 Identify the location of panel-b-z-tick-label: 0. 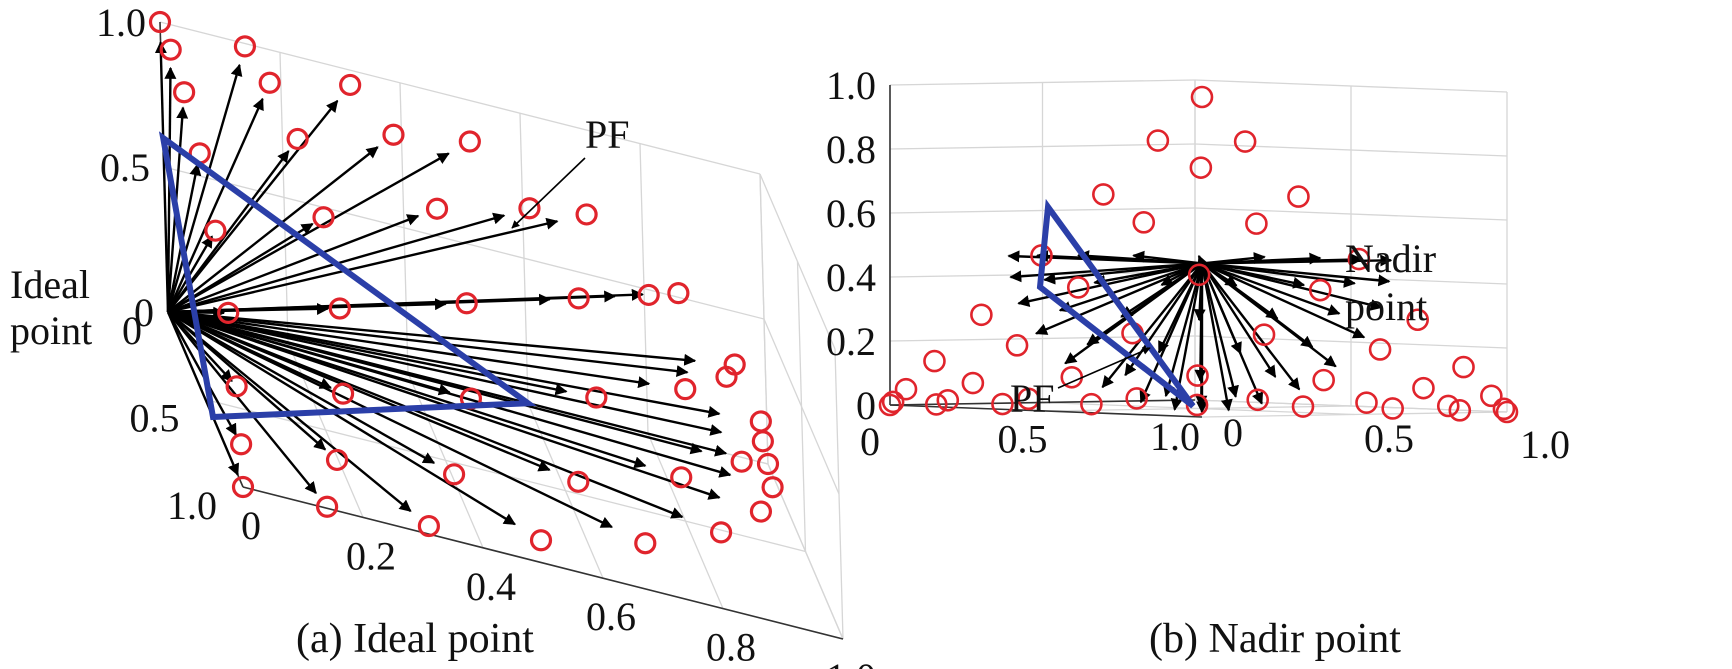
(866, 405).